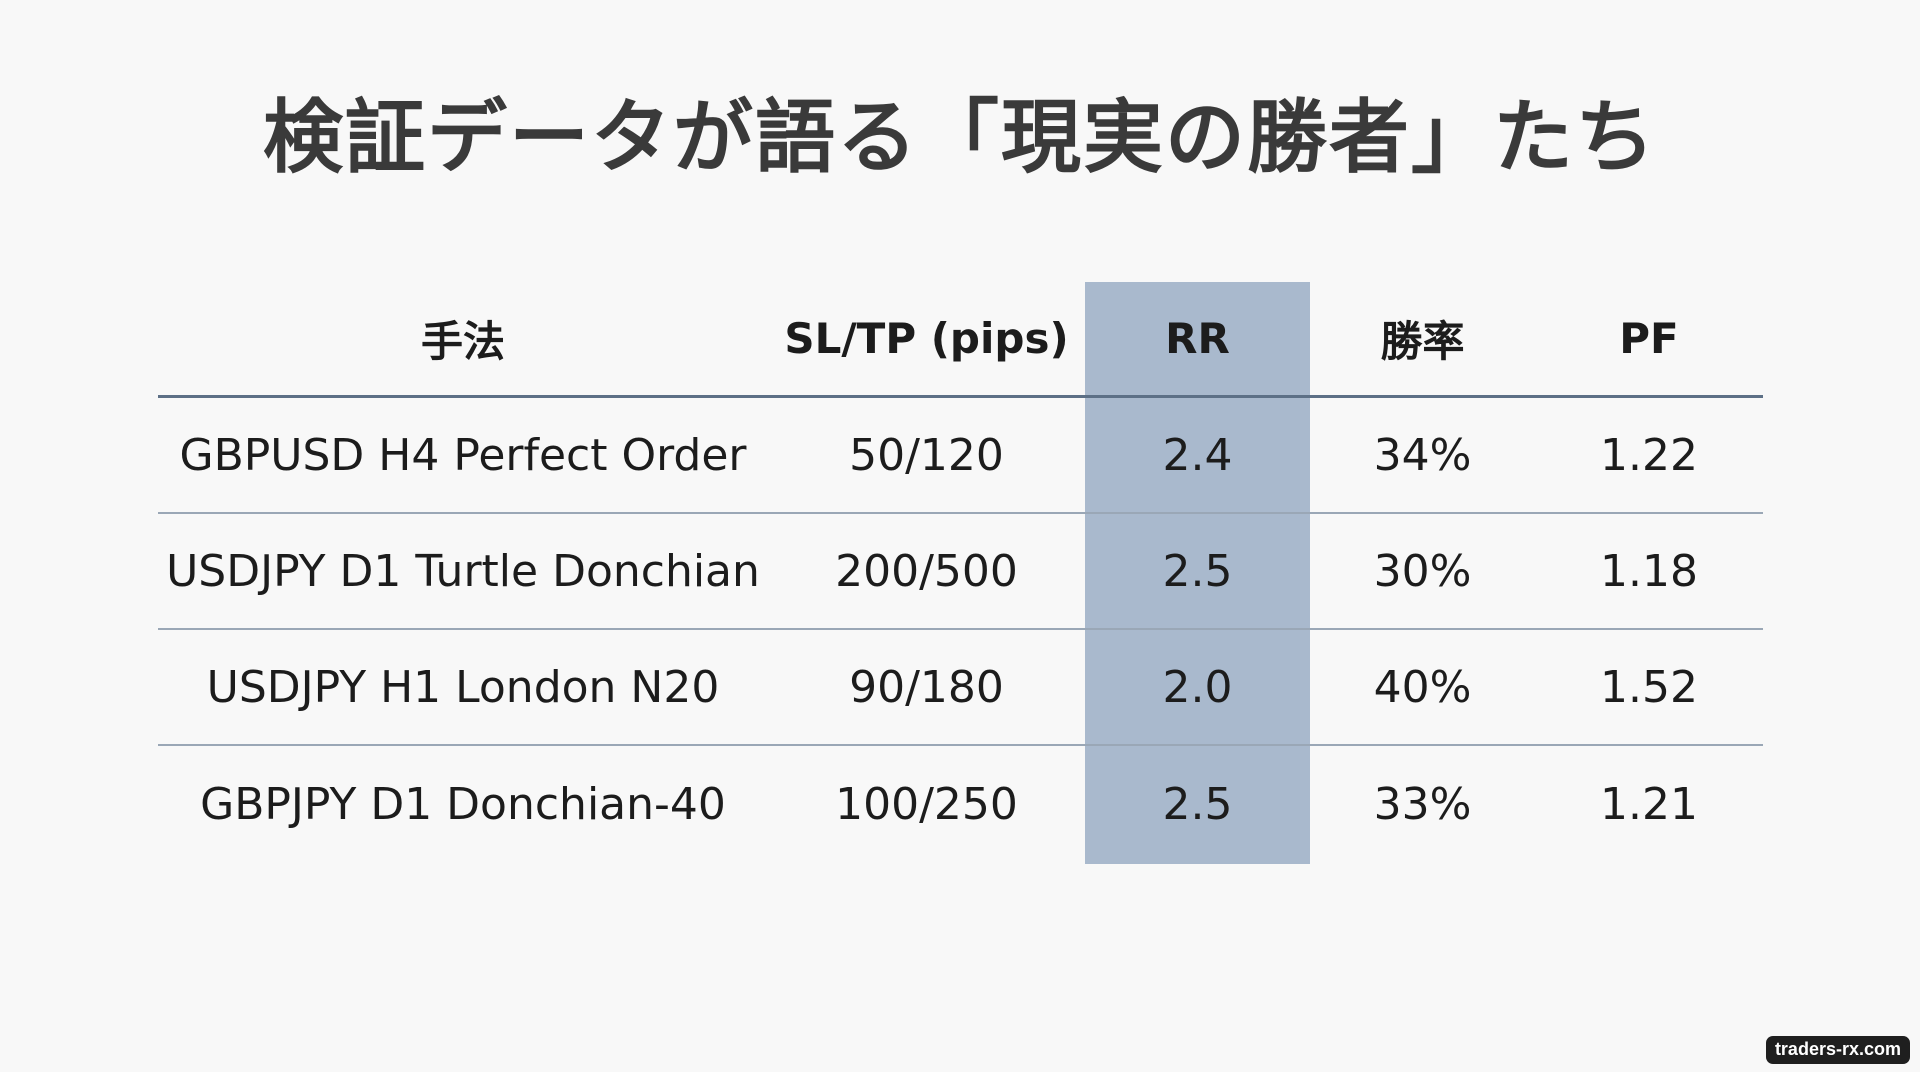 The width and height of the screenshot is (1920, 1072). Describe the element at coordinates (926, 455) in the screenshot. I see `cell-sl-tp: 50/120` at that location.